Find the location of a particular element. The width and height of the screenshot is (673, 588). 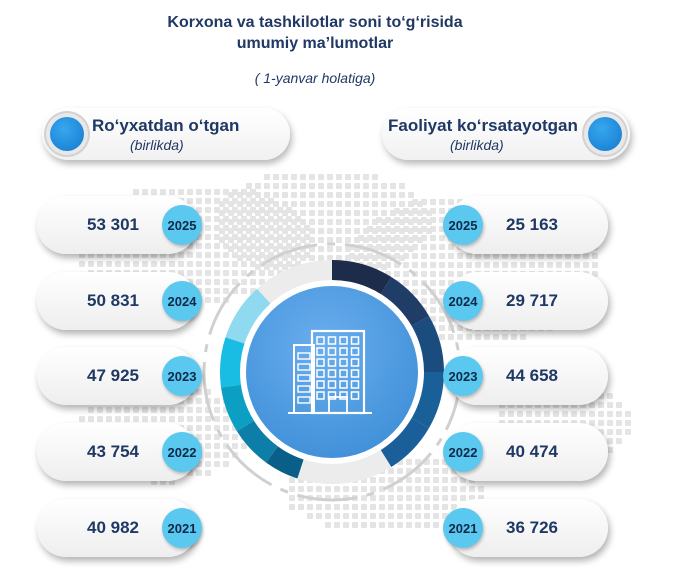

right-header-dot-icon is located at coordinates (605, 134).